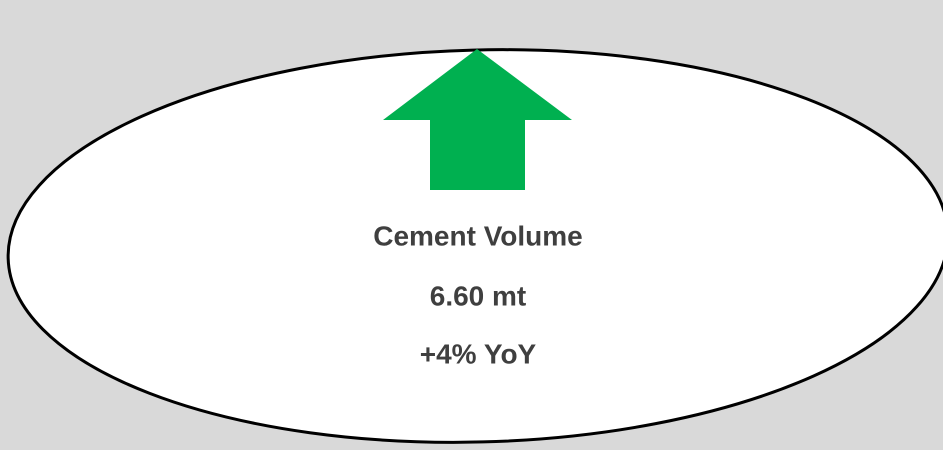 This screenshot has width=943, height=450. What do you see at coordinates (478, 295) in the screenshot?
I see `value: 6.60 mt` at bounding box center [478, 295].